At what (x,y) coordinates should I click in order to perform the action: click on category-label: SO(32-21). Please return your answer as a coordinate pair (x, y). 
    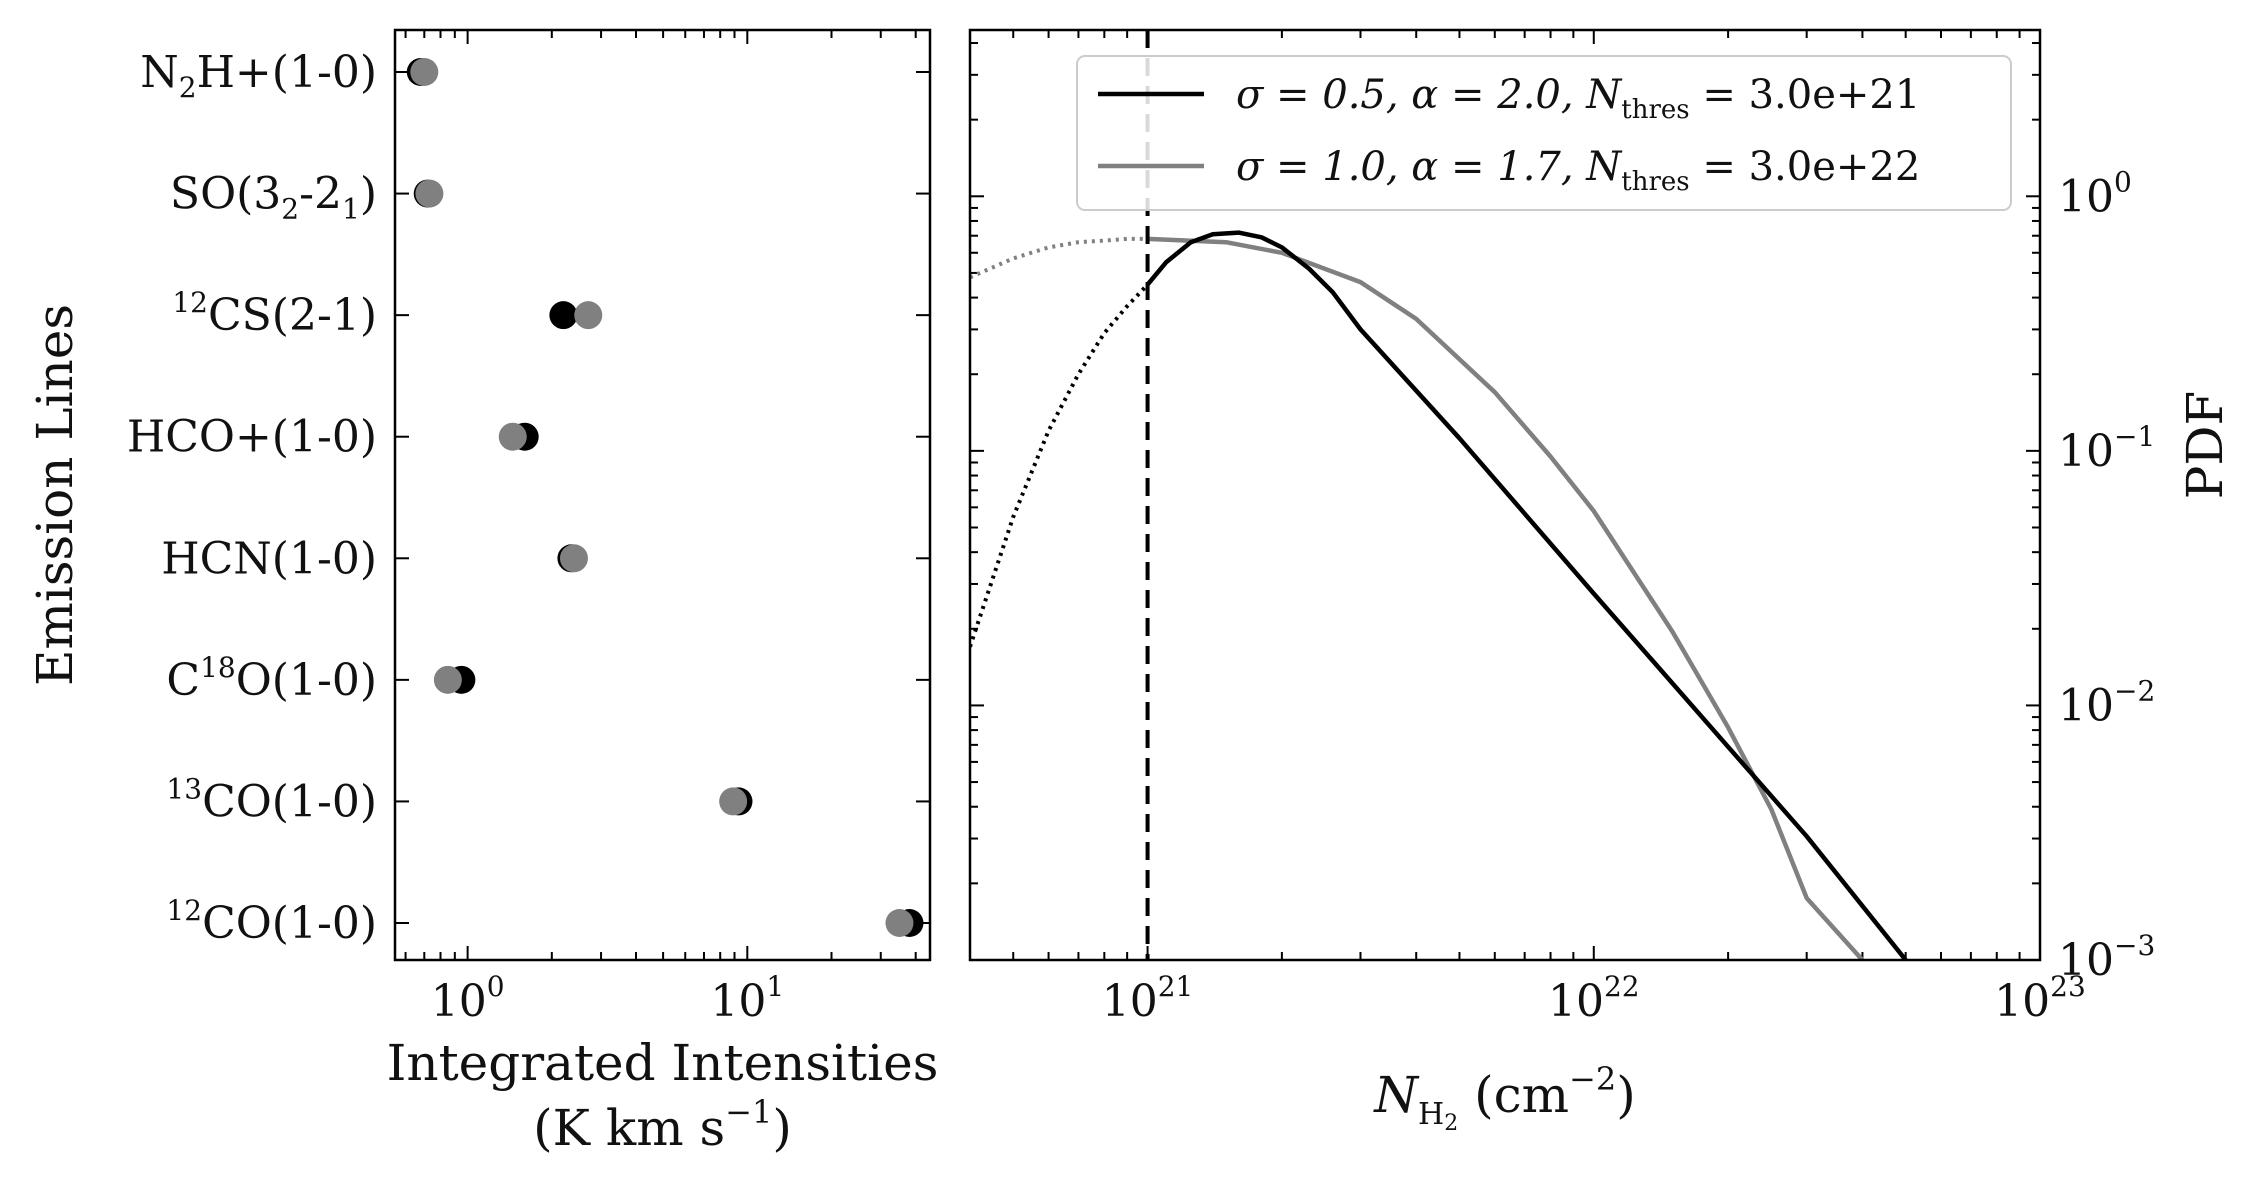
    Looking at the image, I should click on (273, 197).